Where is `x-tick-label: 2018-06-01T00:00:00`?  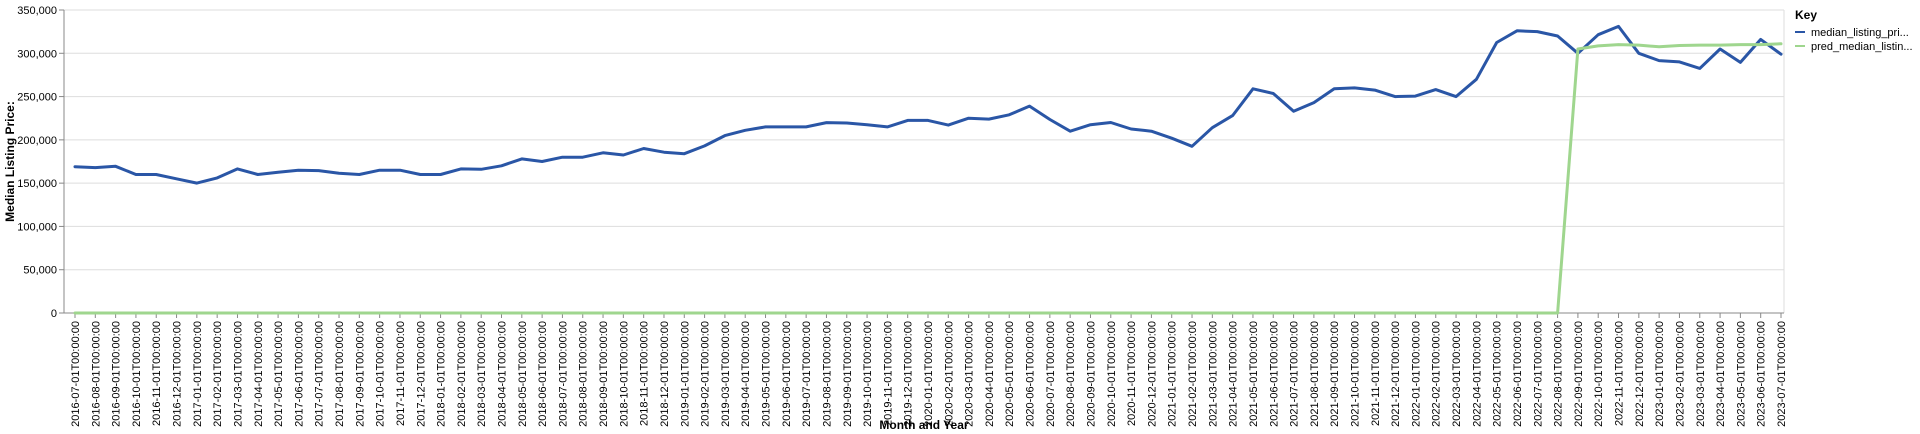 x-tick-label: 2018-06-01T00:00:00 is located at coordinates (543, 374).